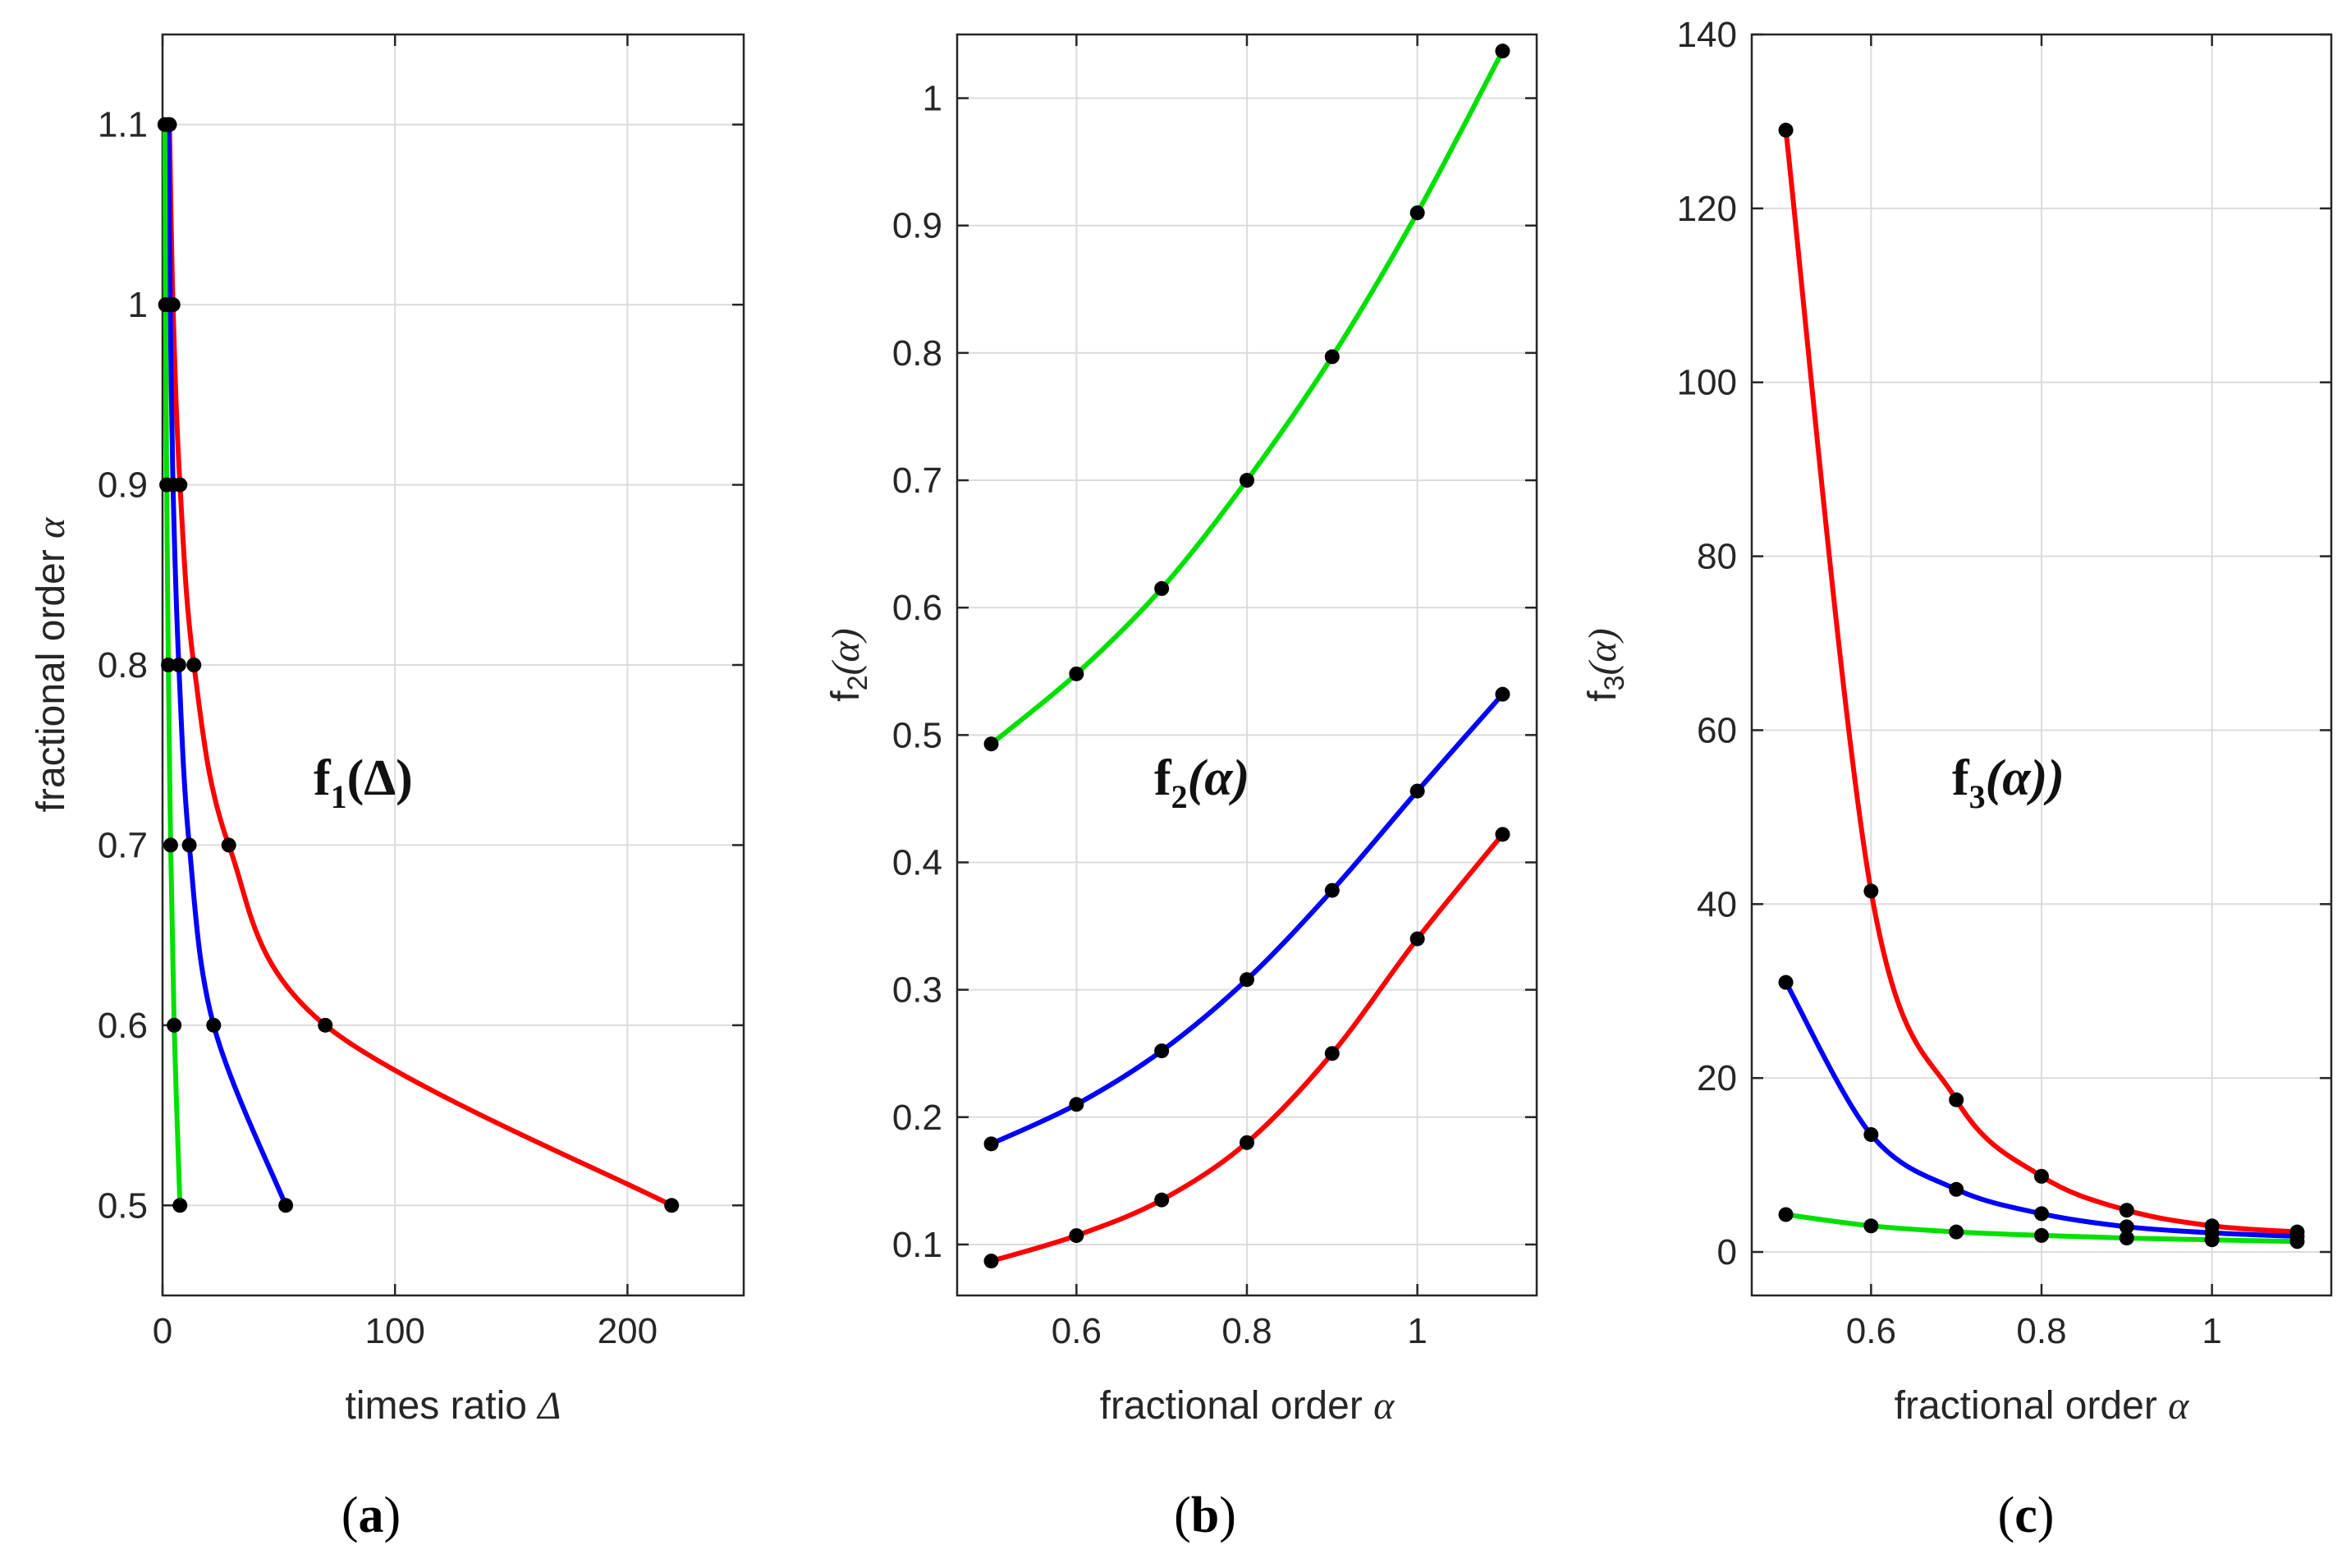  I want to click on panel-b-y-tick-label: 0.1, so click(917, 1245).